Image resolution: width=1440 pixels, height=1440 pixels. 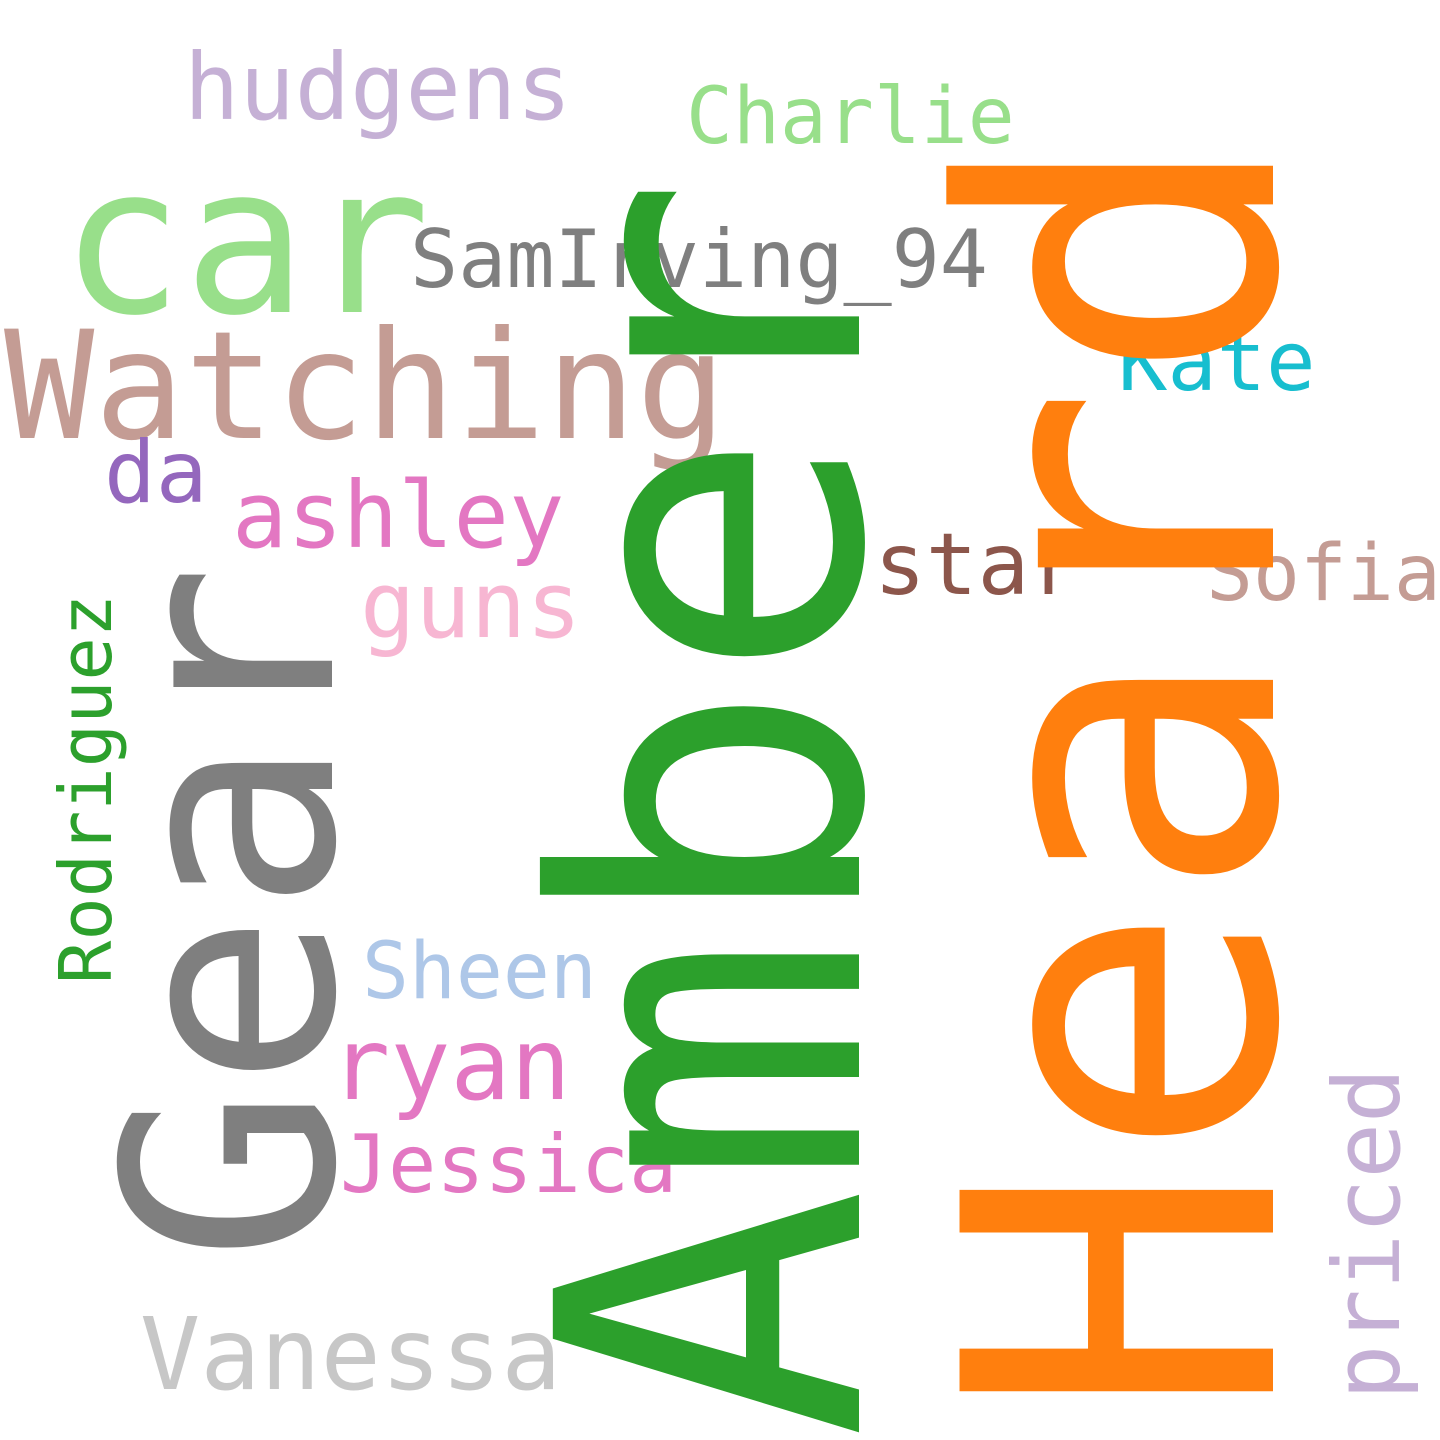 I want to click on word-sheen: Sheen, so click(x=479, y=972).